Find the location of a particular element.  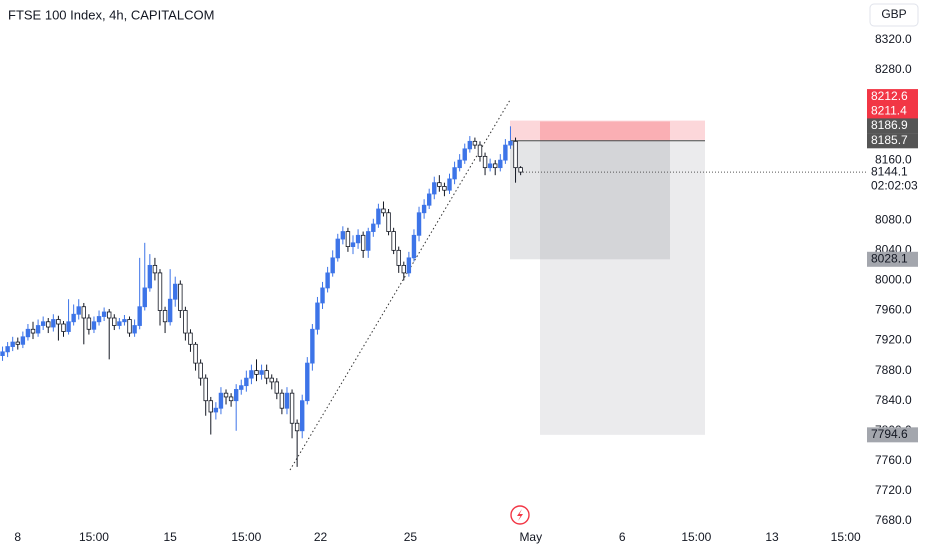

x-tick-label: 15 is located at coordinates (170, 537).